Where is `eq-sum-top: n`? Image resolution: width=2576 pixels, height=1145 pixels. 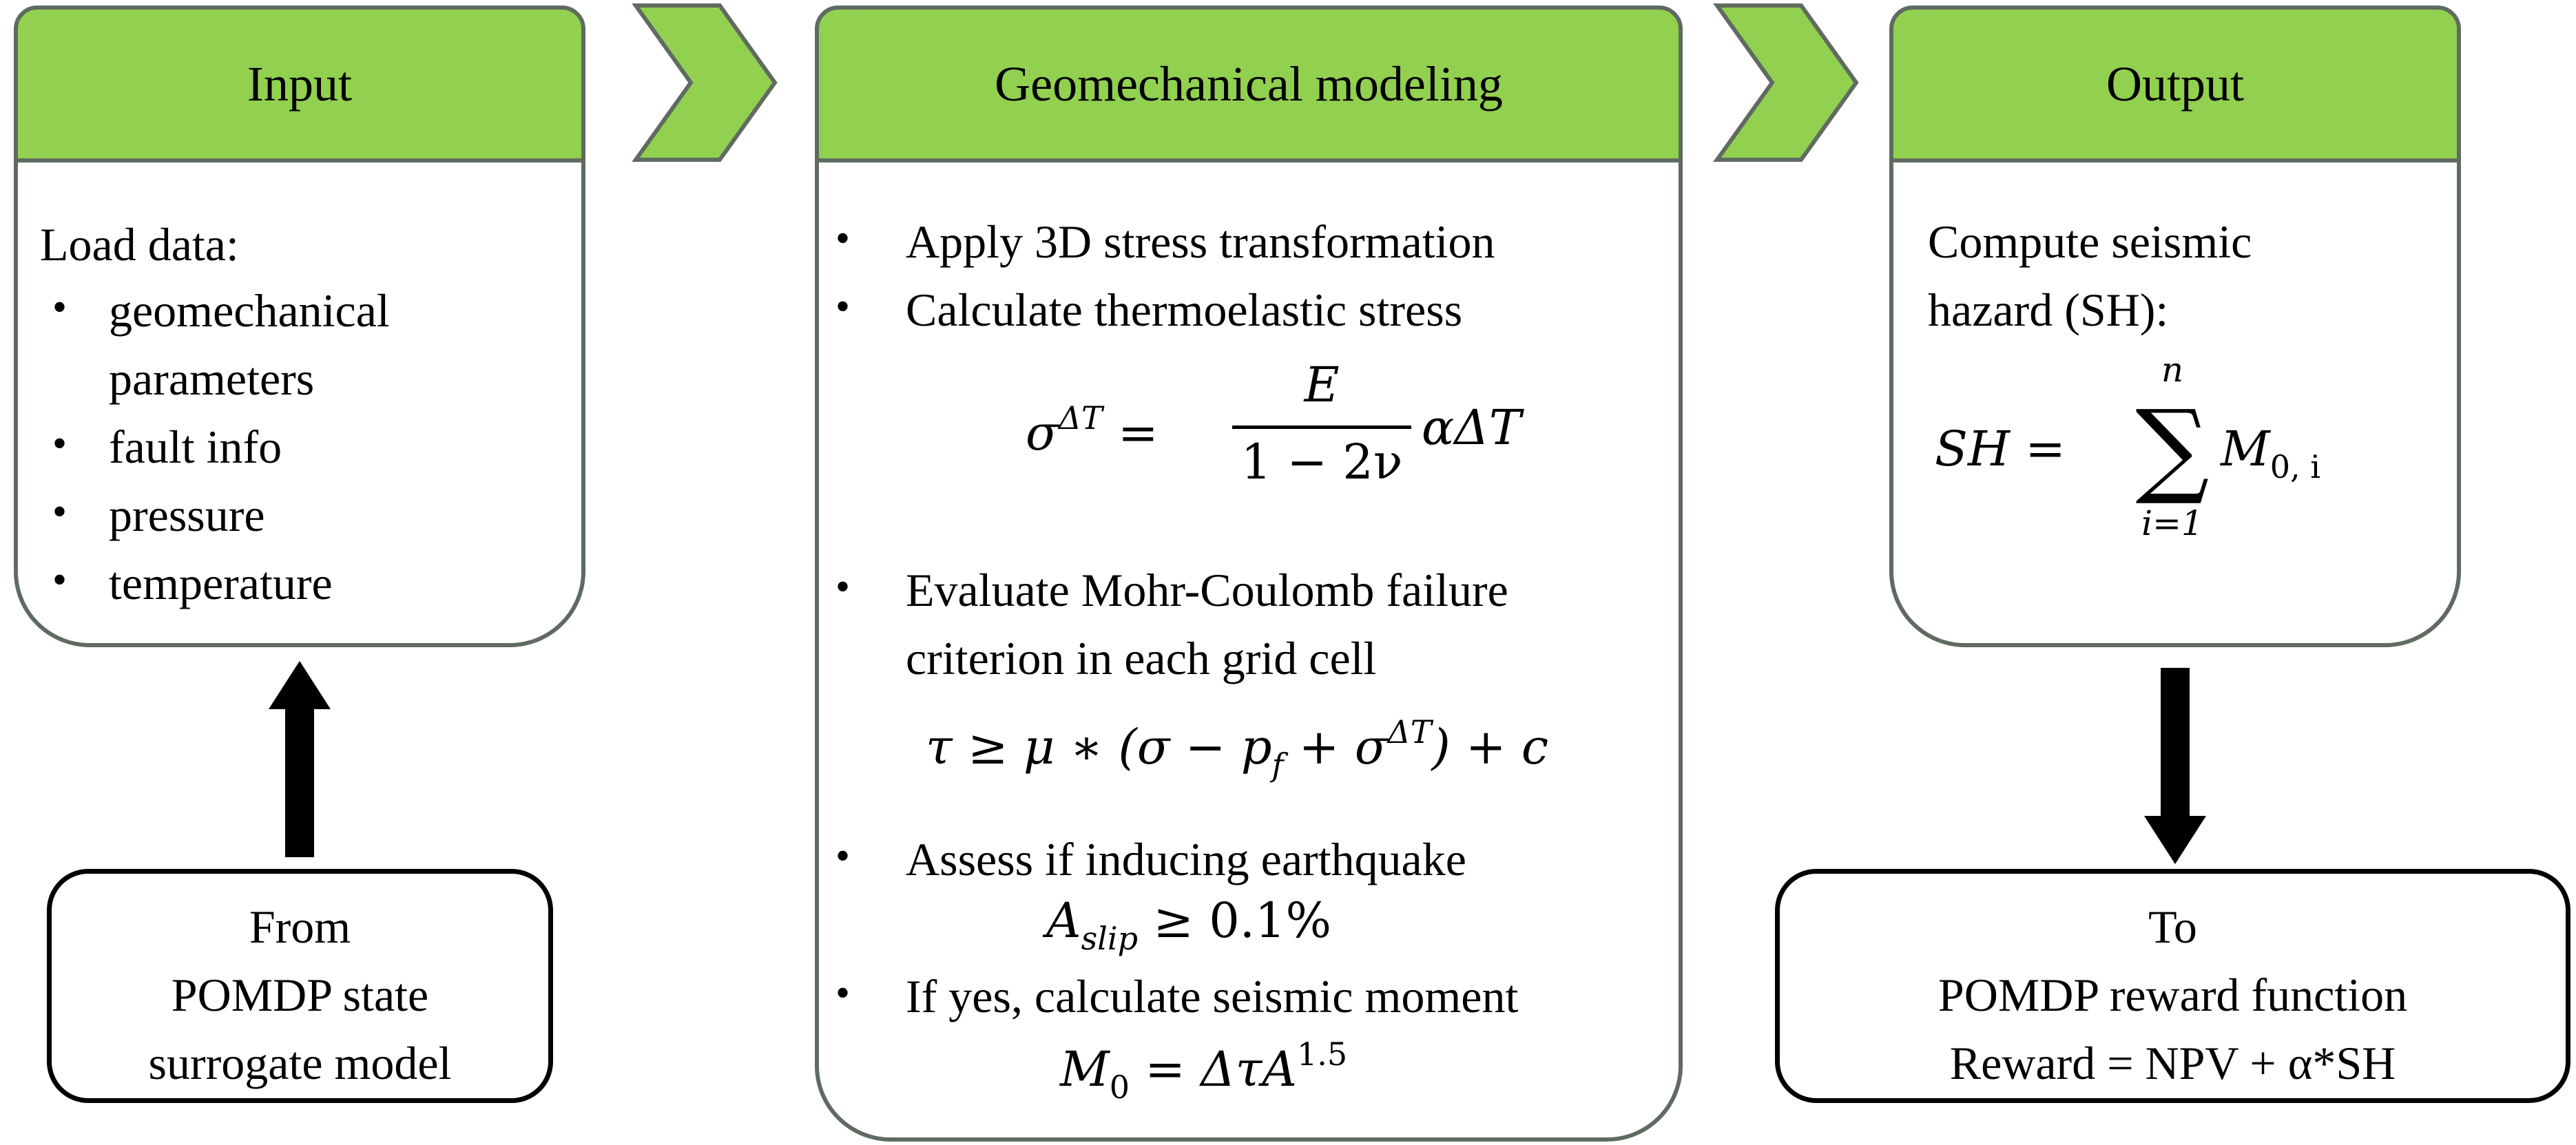 eq-sum-top: n is located at coordinates (2172, 370).